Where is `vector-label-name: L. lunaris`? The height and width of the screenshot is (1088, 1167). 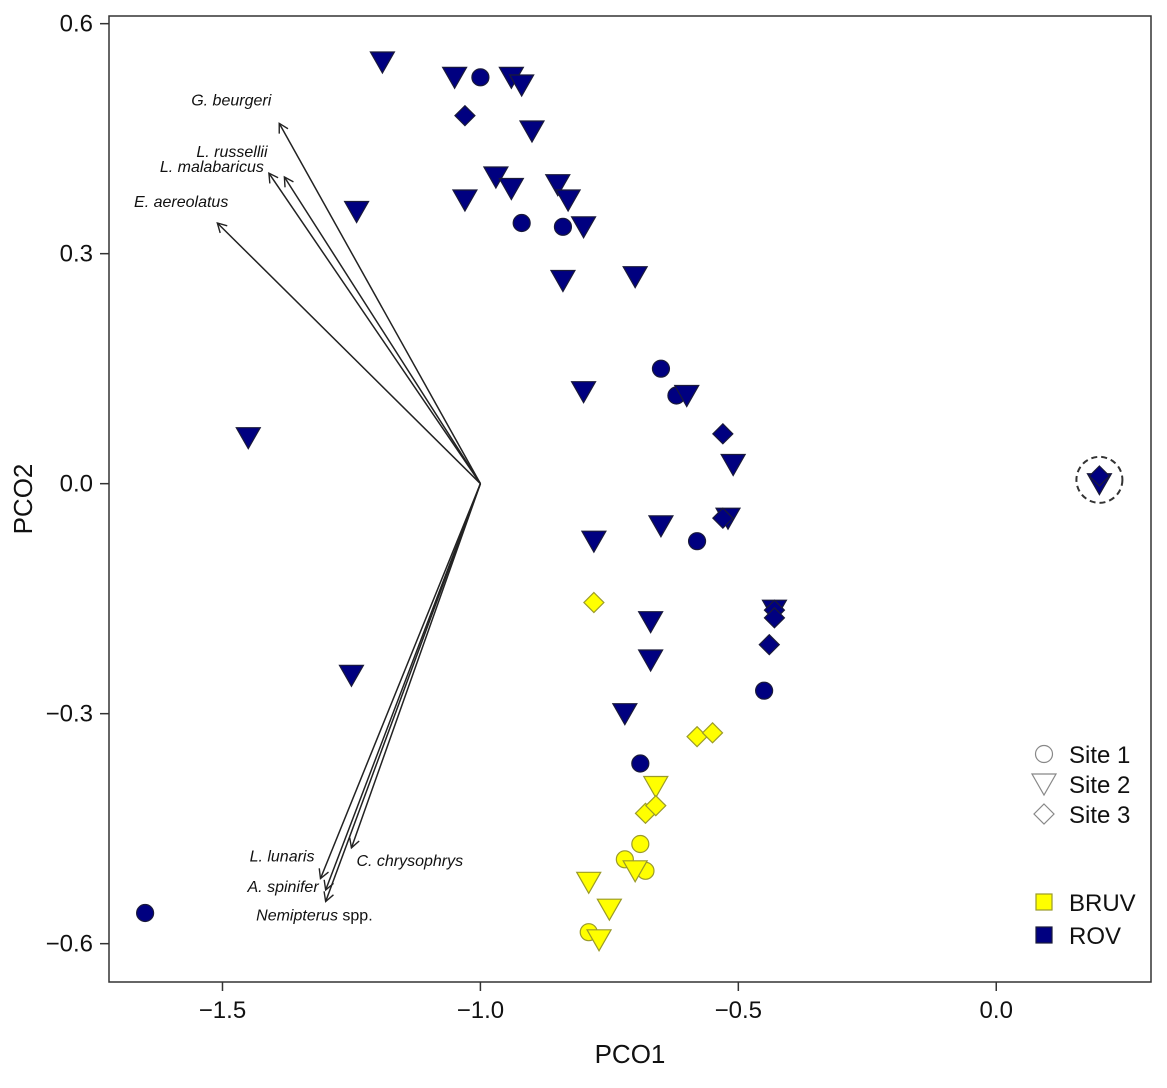
vector-label-name: L. lunaris is located at coordinates (282, 857).